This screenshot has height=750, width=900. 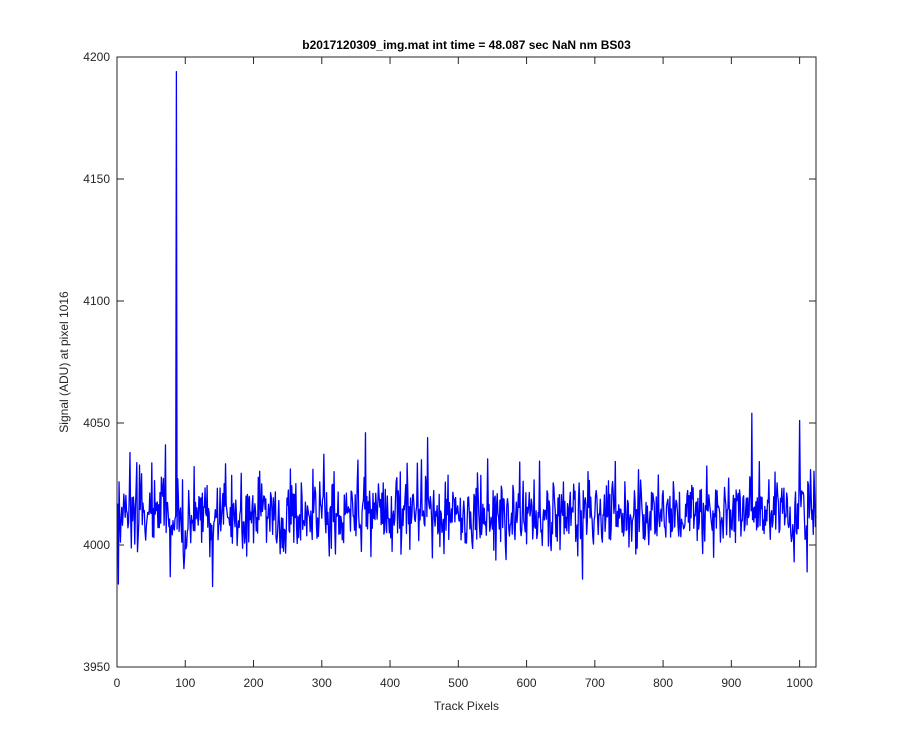 What do you see at coordinates (731, 683) in the screenshot?
I see `x-tick-label: 900` at bounding box center [731, 683].